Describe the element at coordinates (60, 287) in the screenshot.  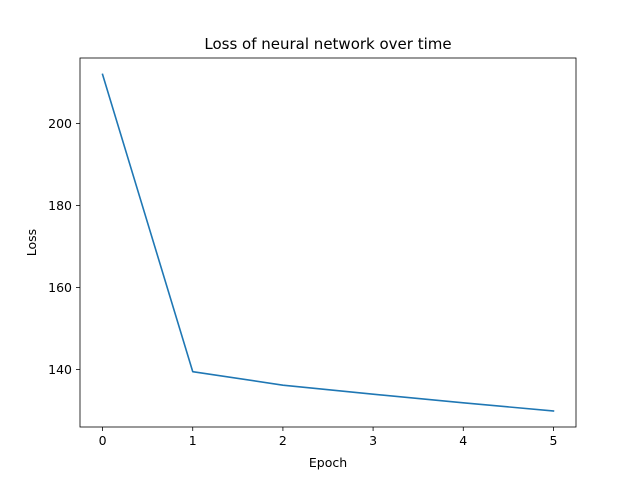
I see `y-tick-label: 160` at that location.